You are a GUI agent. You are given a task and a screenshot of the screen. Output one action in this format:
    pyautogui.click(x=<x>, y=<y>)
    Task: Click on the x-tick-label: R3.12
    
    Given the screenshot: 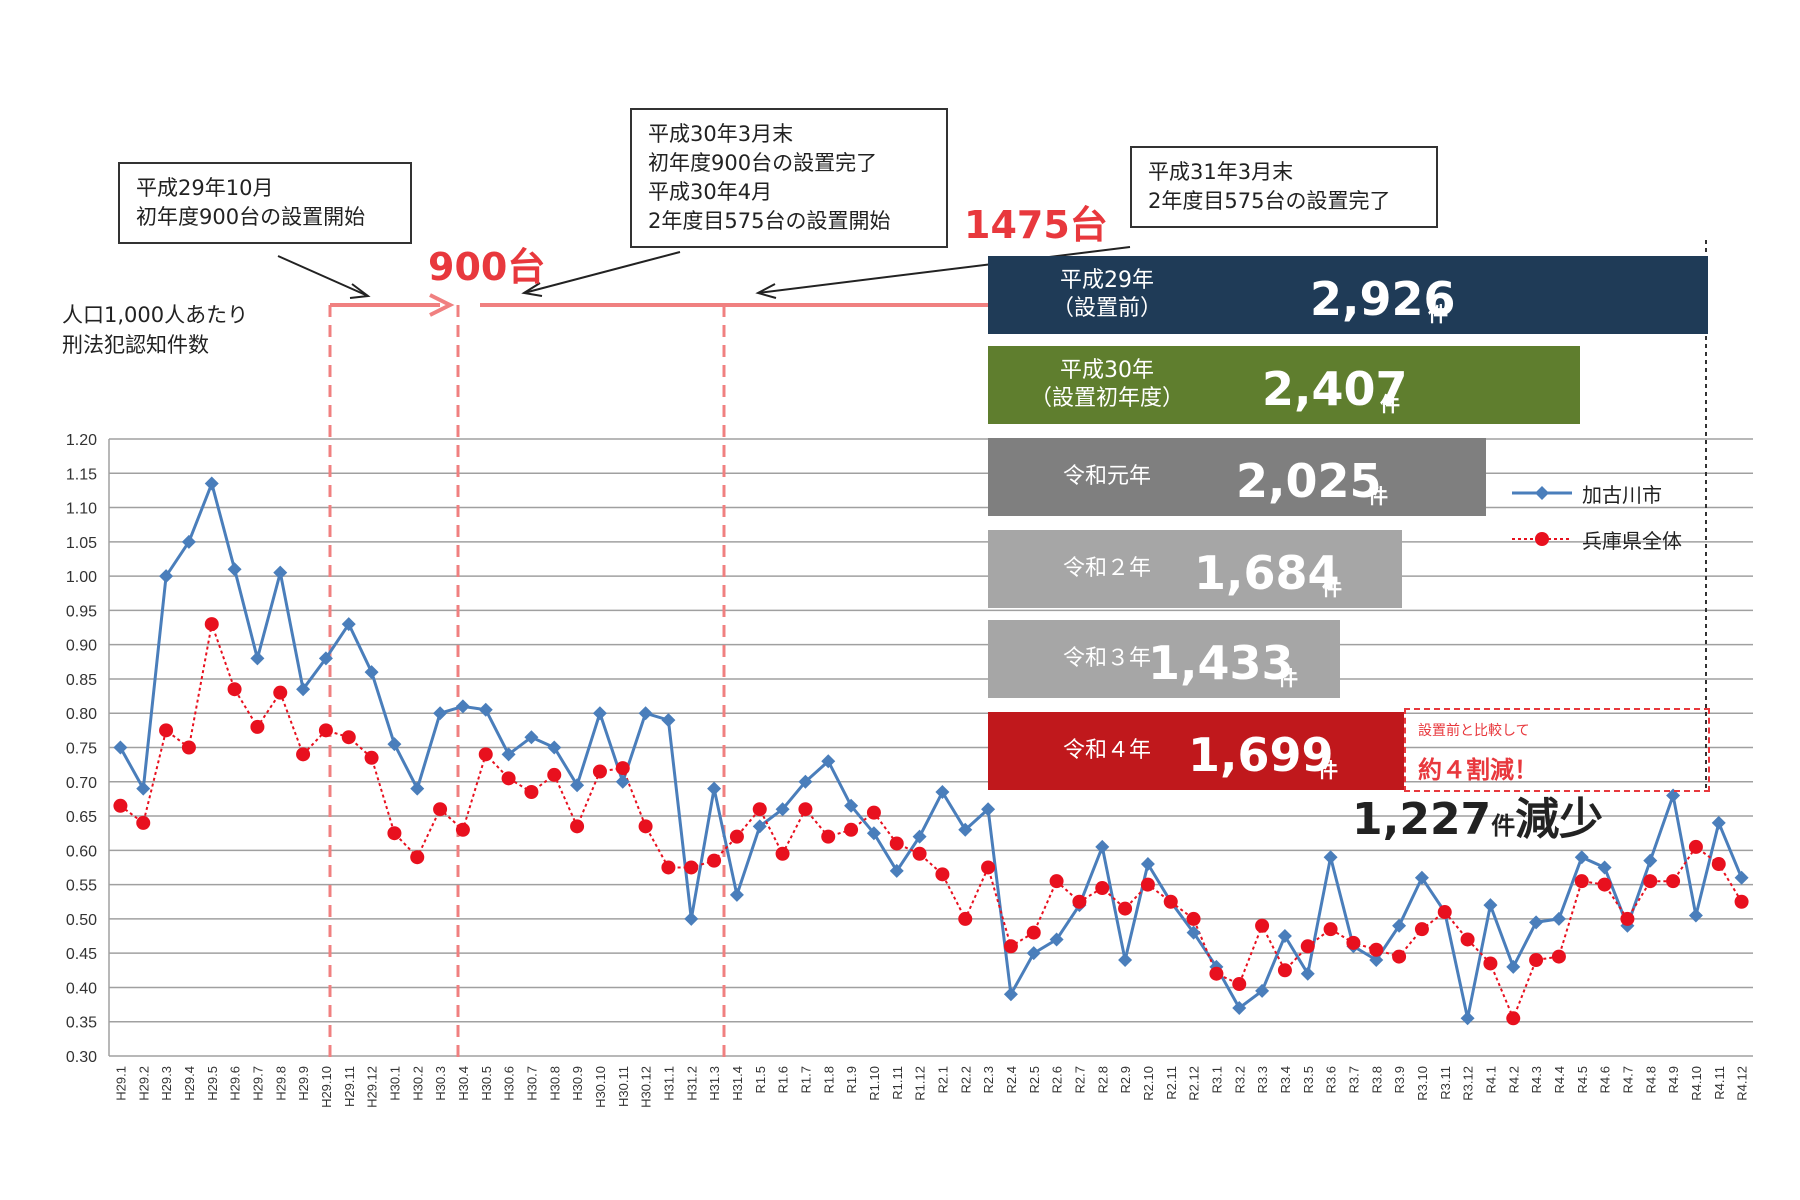 What is the action you would take?
    pyautogui.click(x=1468, y=1083)
    